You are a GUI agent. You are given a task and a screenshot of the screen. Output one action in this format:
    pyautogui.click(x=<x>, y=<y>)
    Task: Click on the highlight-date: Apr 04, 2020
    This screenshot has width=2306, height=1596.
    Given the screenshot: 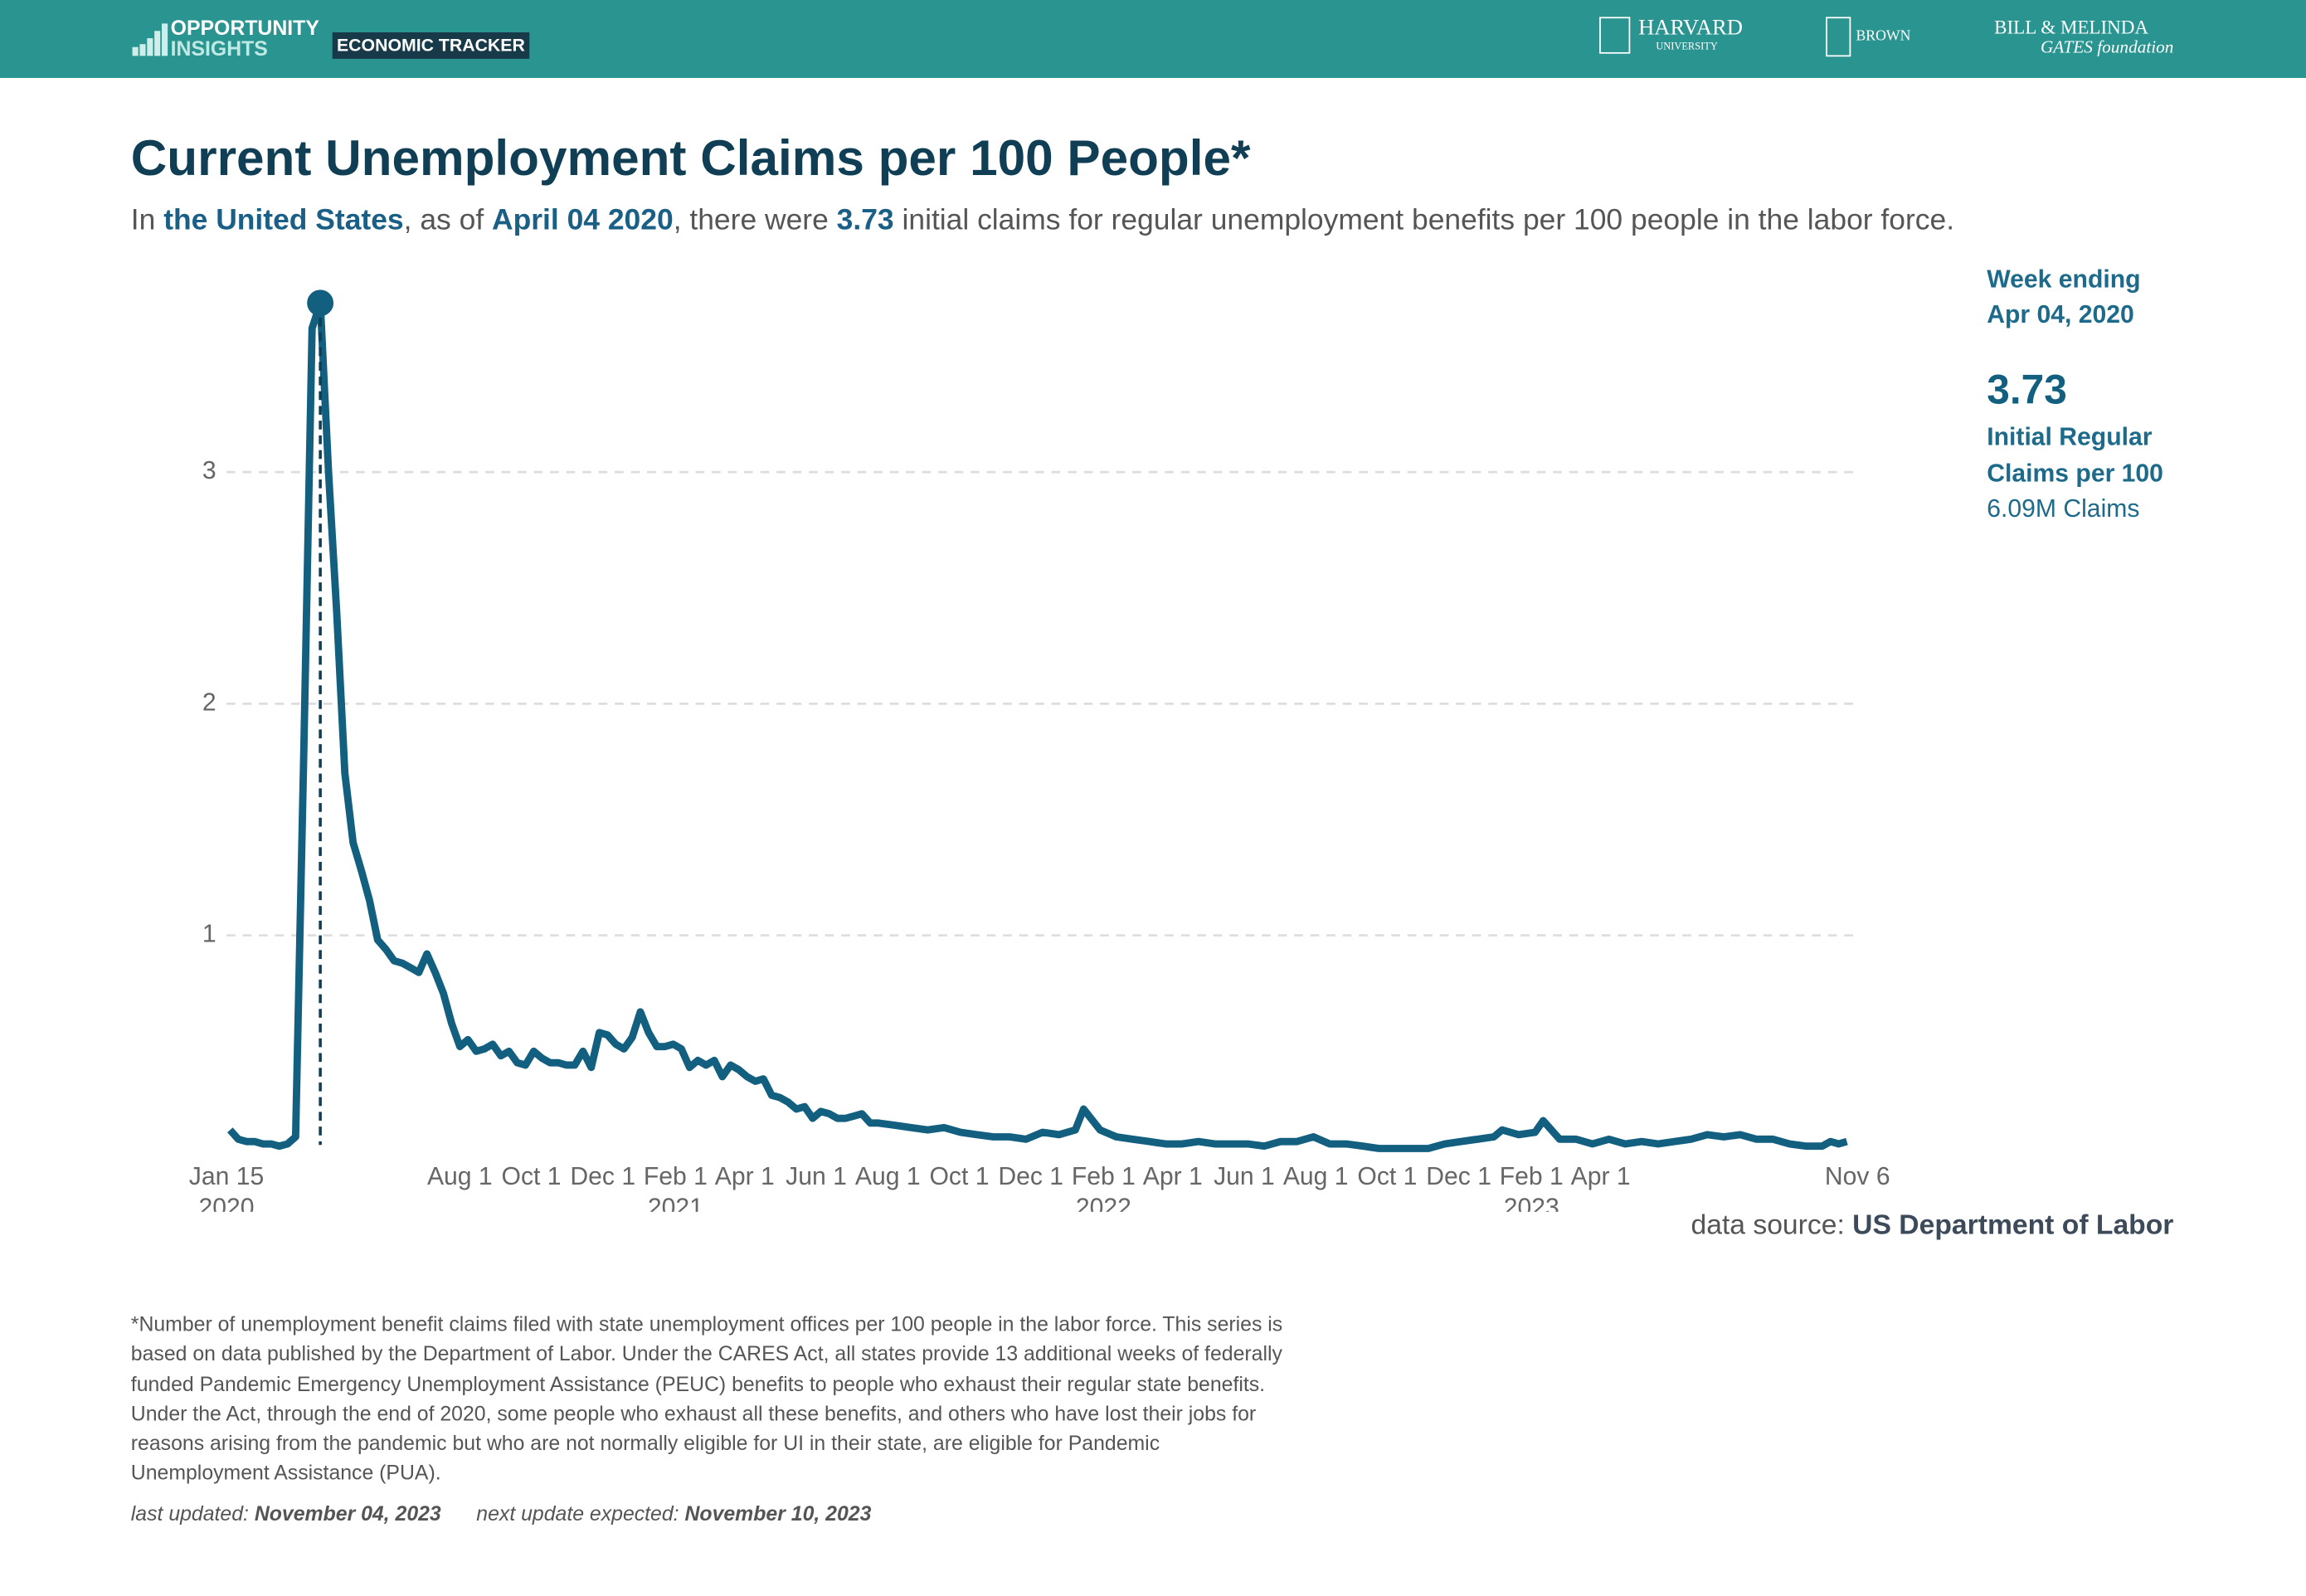 What is the action you would take?
    pyautogui.click(x=2060, y=314)
    